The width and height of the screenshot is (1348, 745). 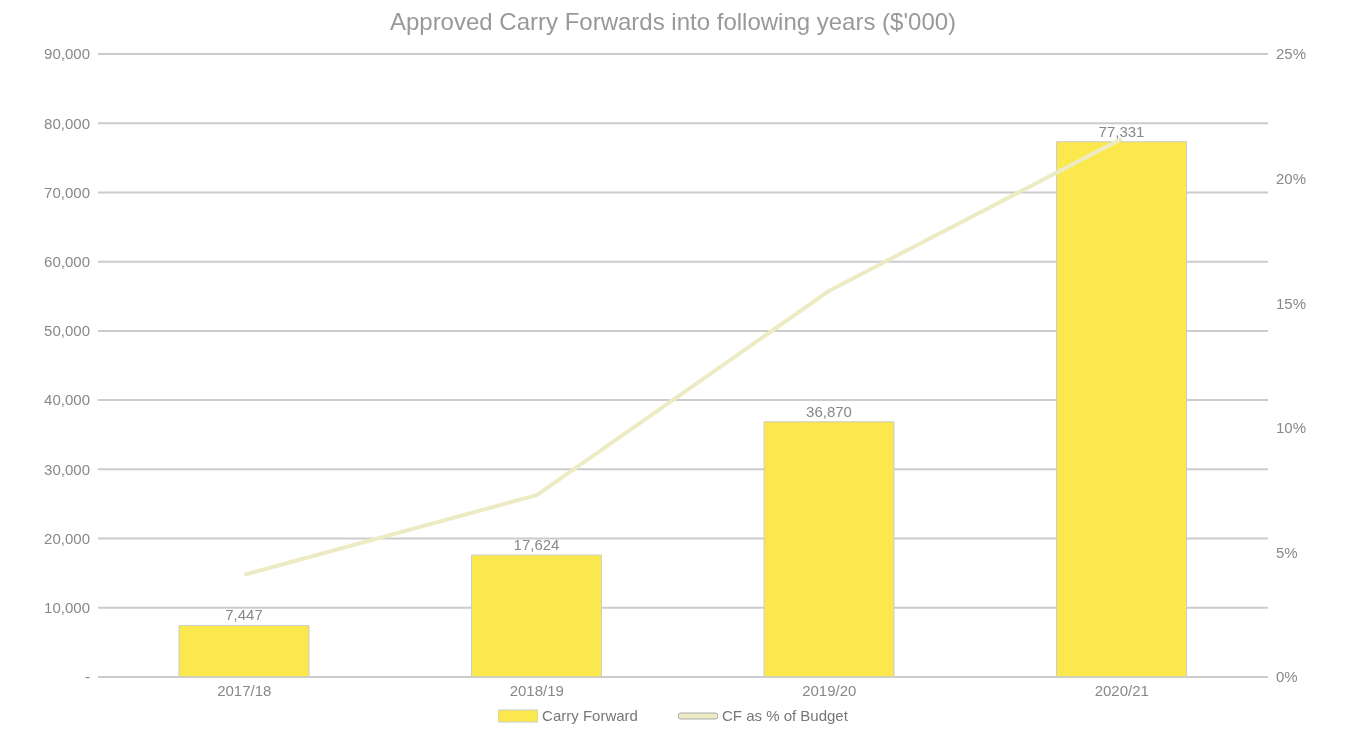 What do you see at coordinates (244, 690) in the screenshot?
I see `x-tick-label: 2017/18` at bounding box center [244, 690].